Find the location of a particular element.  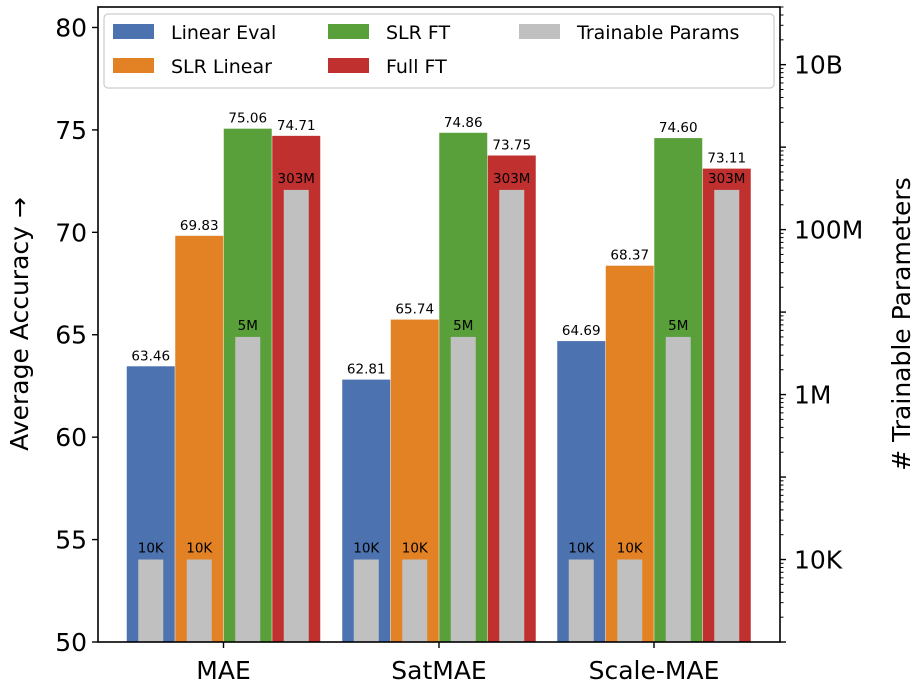

params-bar-slr-linear-mae is located at coordinates (199, 600).